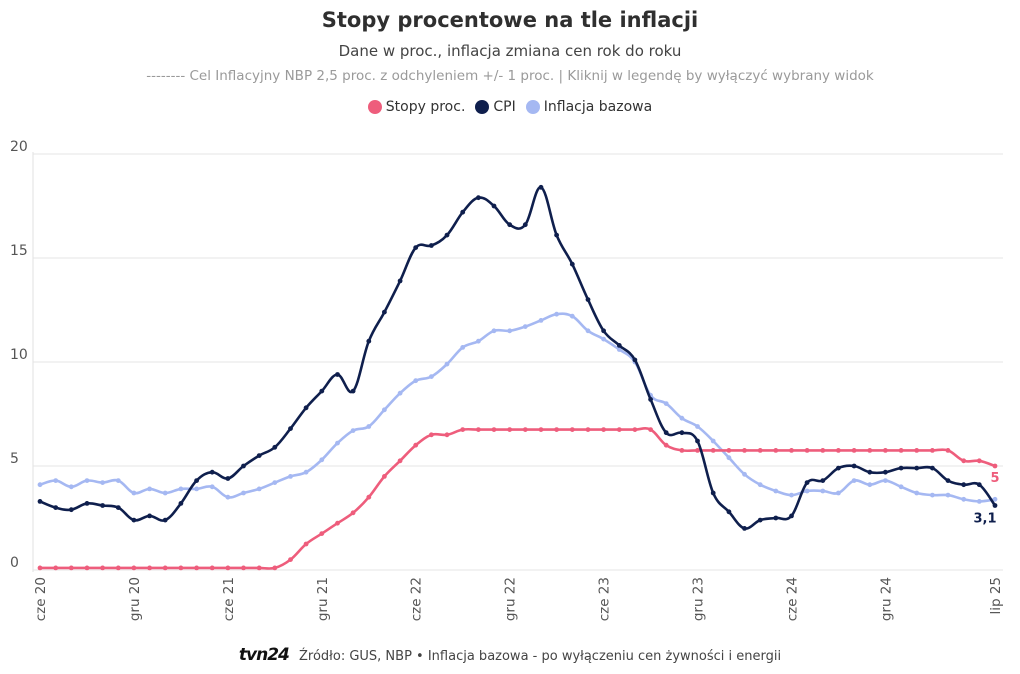 The image size is (1020, 674). I want to click on legend-label-cpi: CPI, so click(504, 107).